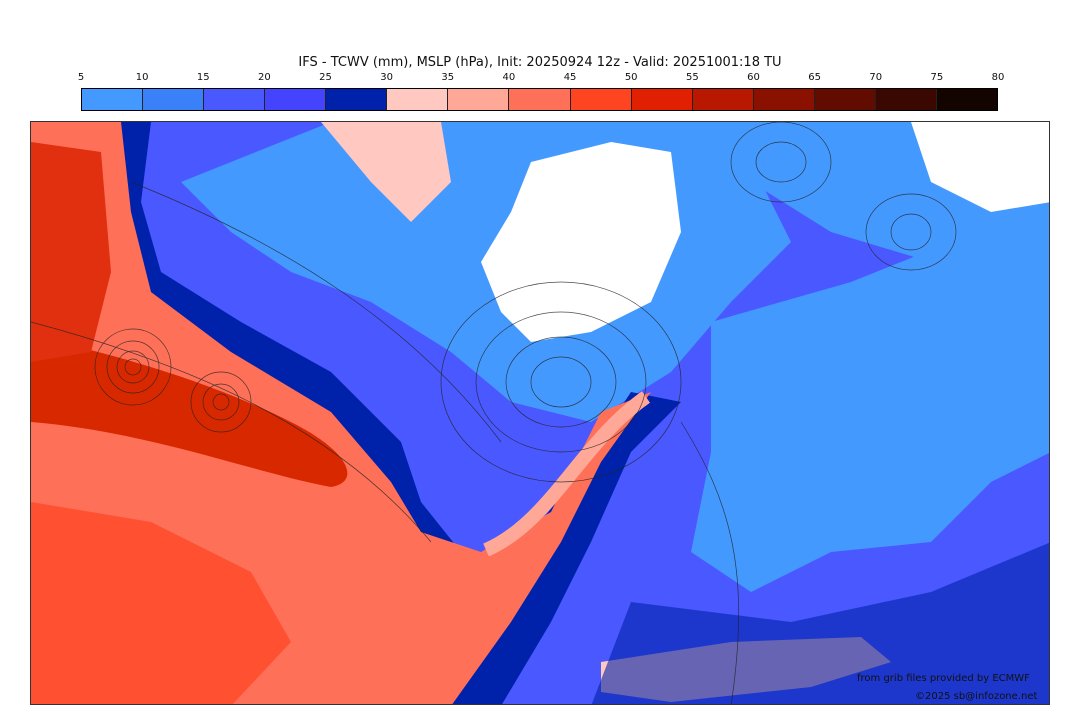  What do you see at coordinates (448, 77) in the screenshot?
I see `colorbar-tick-label: 35` at bounding box center [448, 77].